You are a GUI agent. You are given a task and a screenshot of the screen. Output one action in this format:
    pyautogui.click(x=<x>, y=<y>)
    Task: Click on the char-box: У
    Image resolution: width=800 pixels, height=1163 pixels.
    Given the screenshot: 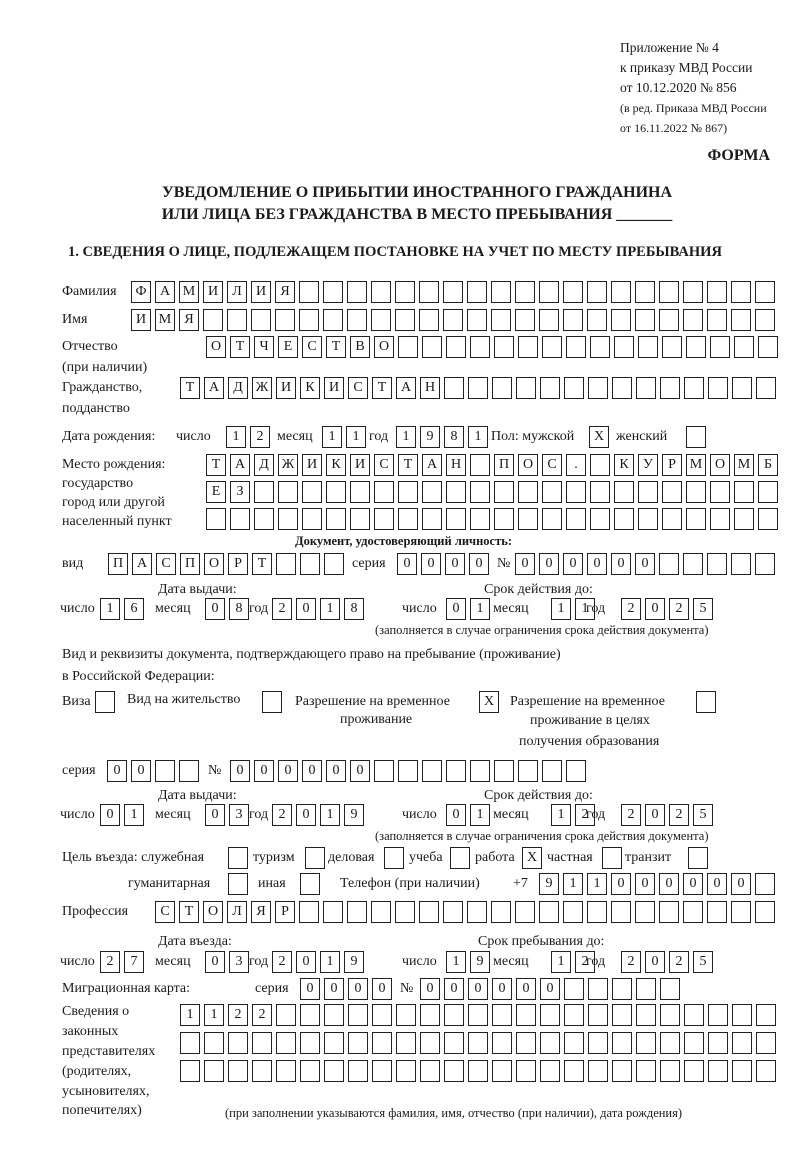 What is the action you would take?
    pyautogui.click(x=648, y=465)
    